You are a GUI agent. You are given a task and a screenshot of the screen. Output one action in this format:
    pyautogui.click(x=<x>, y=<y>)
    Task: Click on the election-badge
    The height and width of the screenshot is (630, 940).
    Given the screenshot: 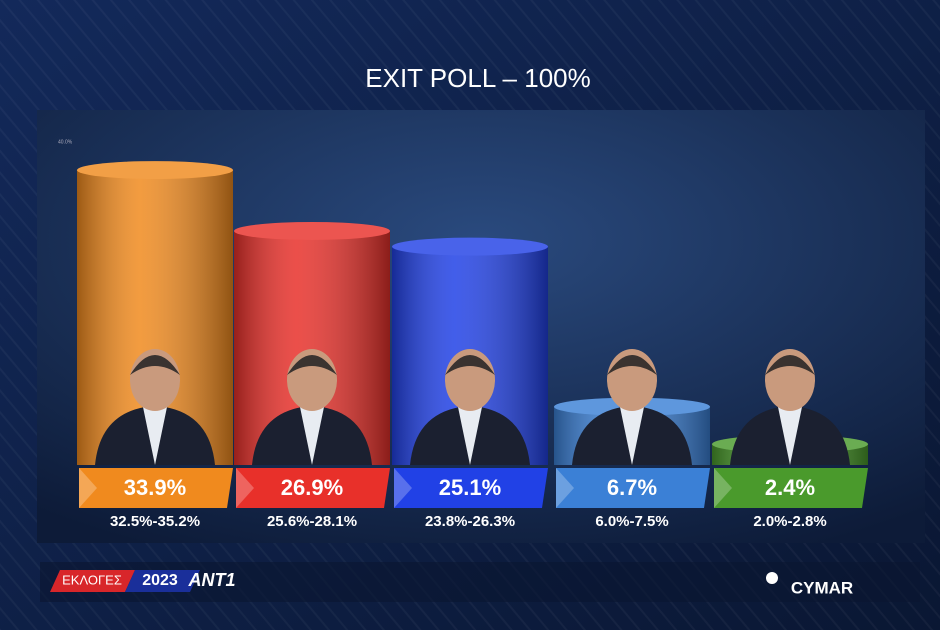 What is the action you would take?
    pyautogui.click(x=92, y=581)
    